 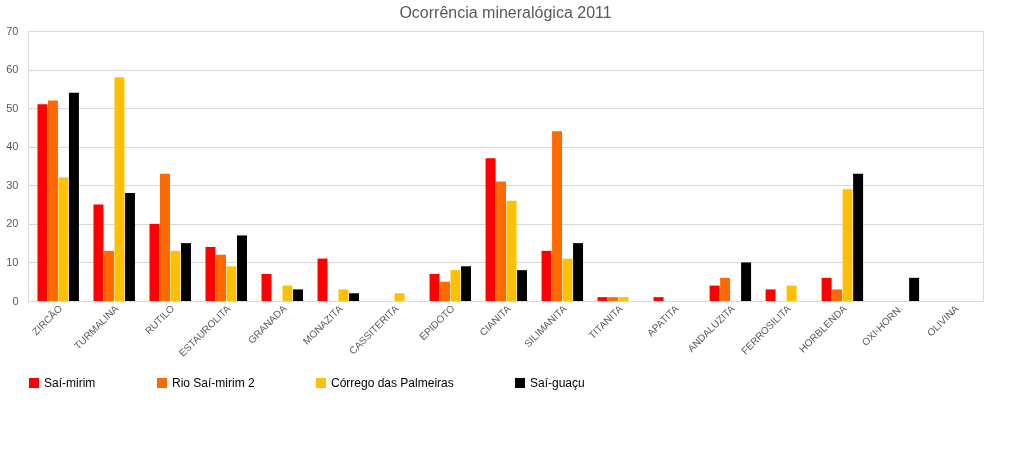 What do you see at coordinates (15, 300) in the screenshot?
I see `y-tick-label: 0` at bounding box center [15, 300].